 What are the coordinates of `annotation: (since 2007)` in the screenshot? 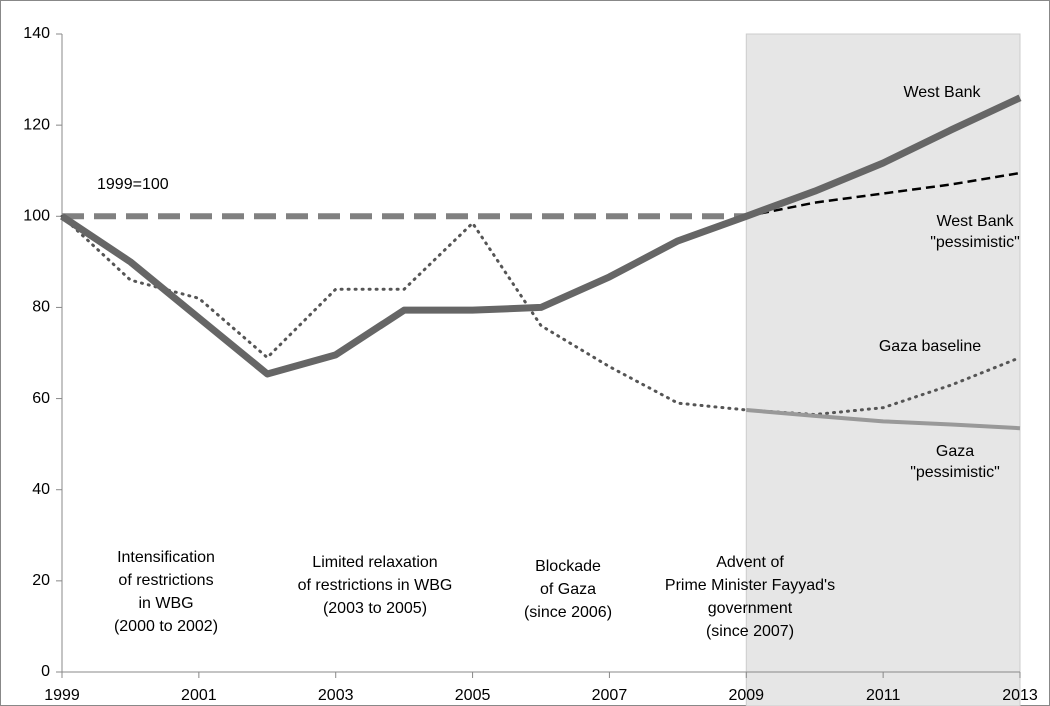 It's located at (750, 631).